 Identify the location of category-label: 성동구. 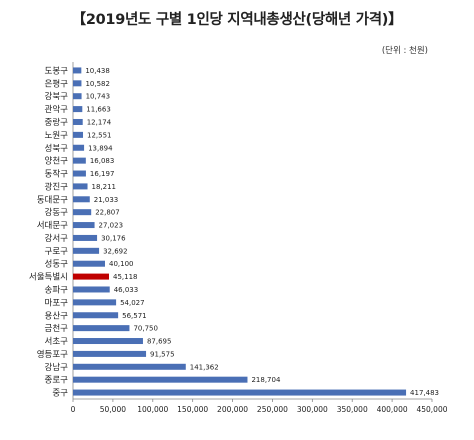
(57, 265).